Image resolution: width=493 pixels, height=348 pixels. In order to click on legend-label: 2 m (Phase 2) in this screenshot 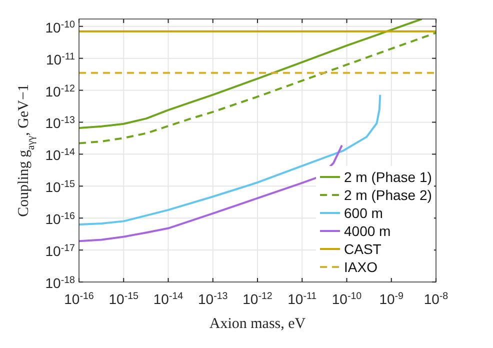, I will do `click(388, 195)`.